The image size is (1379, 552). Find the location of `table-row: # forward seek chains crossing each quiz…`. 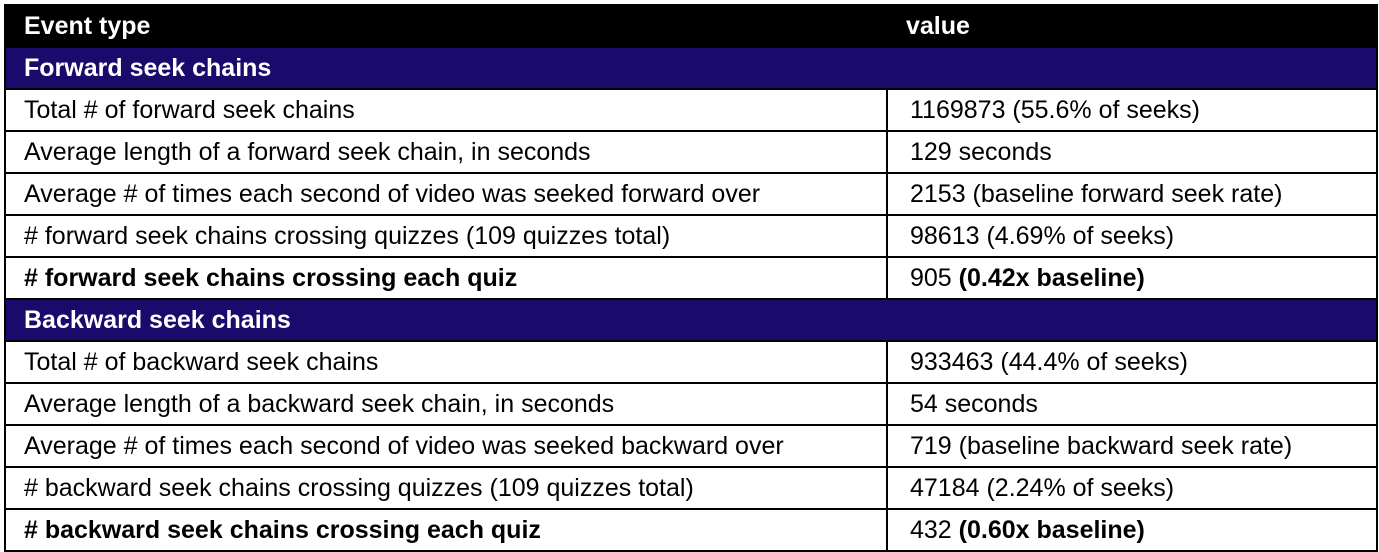

table-row: # forward seek chains crossing each quiz… is located at coordinates (691, 278).